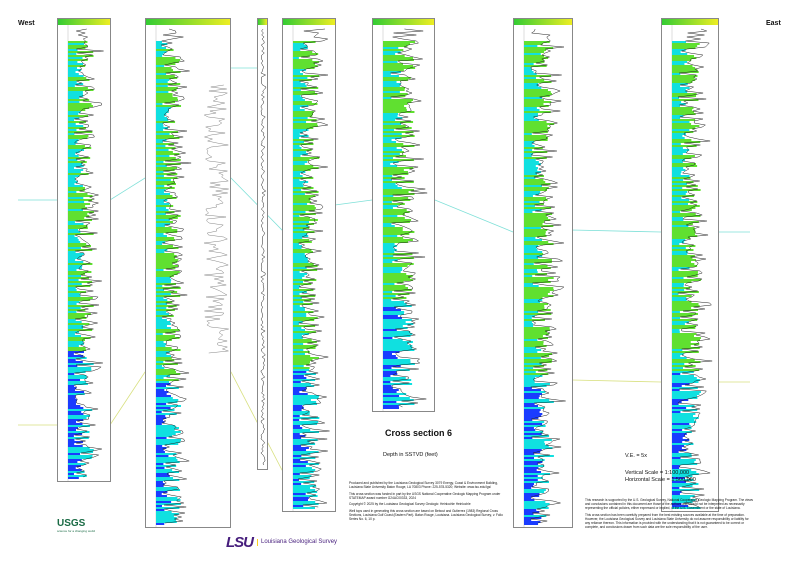  I want to click on depth-subtitle: Depth in SSTVD (feet), so click(410, 455).